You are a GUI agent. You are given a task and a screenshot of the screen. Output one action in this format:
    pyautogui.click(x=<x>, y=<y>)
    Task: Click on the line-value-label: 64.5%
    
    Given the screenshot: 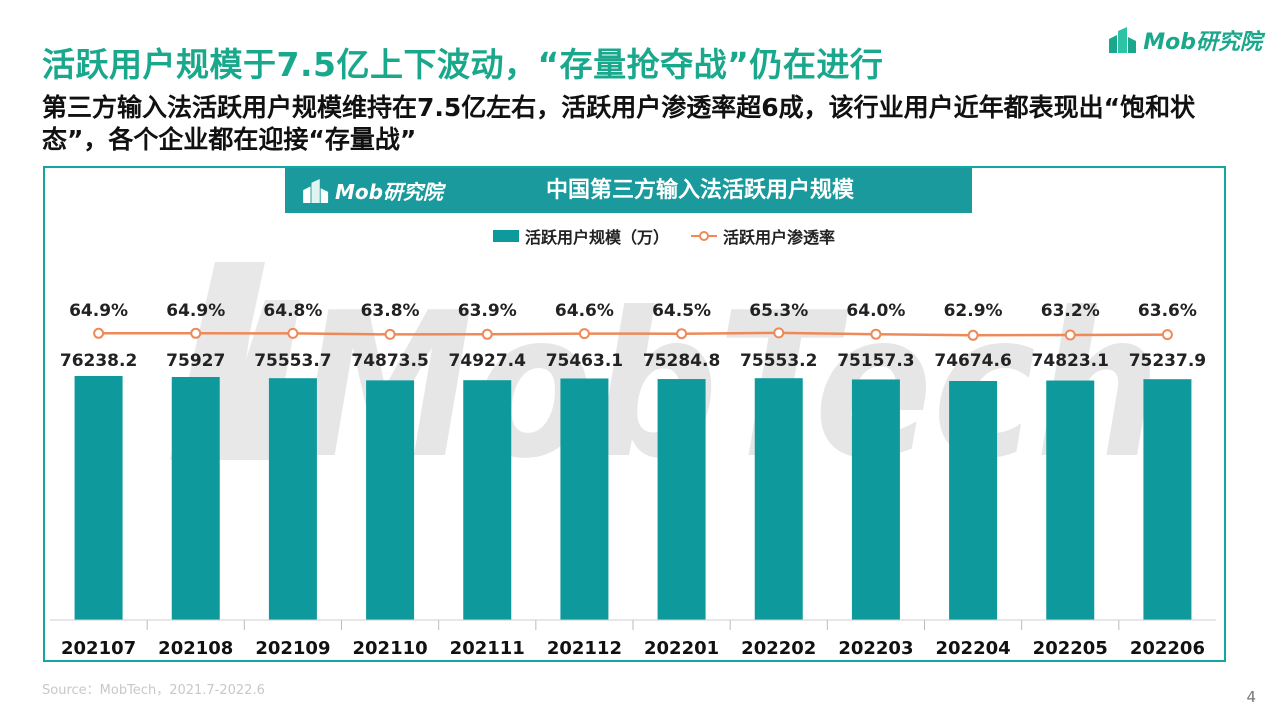 What is the action you would take?
    pyautogui.click(x=681, y=311)
    